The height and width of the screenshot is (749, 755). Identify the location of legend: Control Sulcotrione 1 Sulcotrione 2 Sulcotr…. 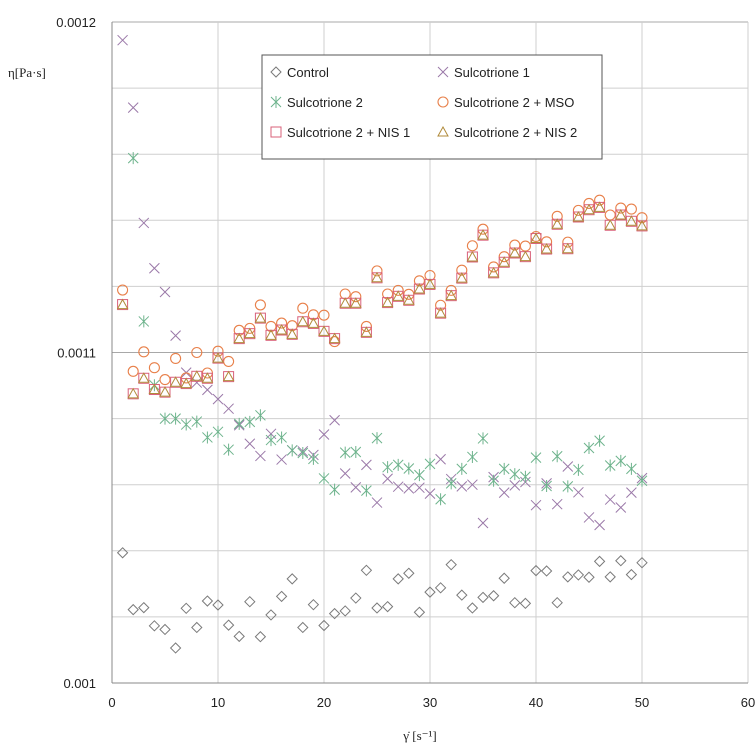
(432, 107).